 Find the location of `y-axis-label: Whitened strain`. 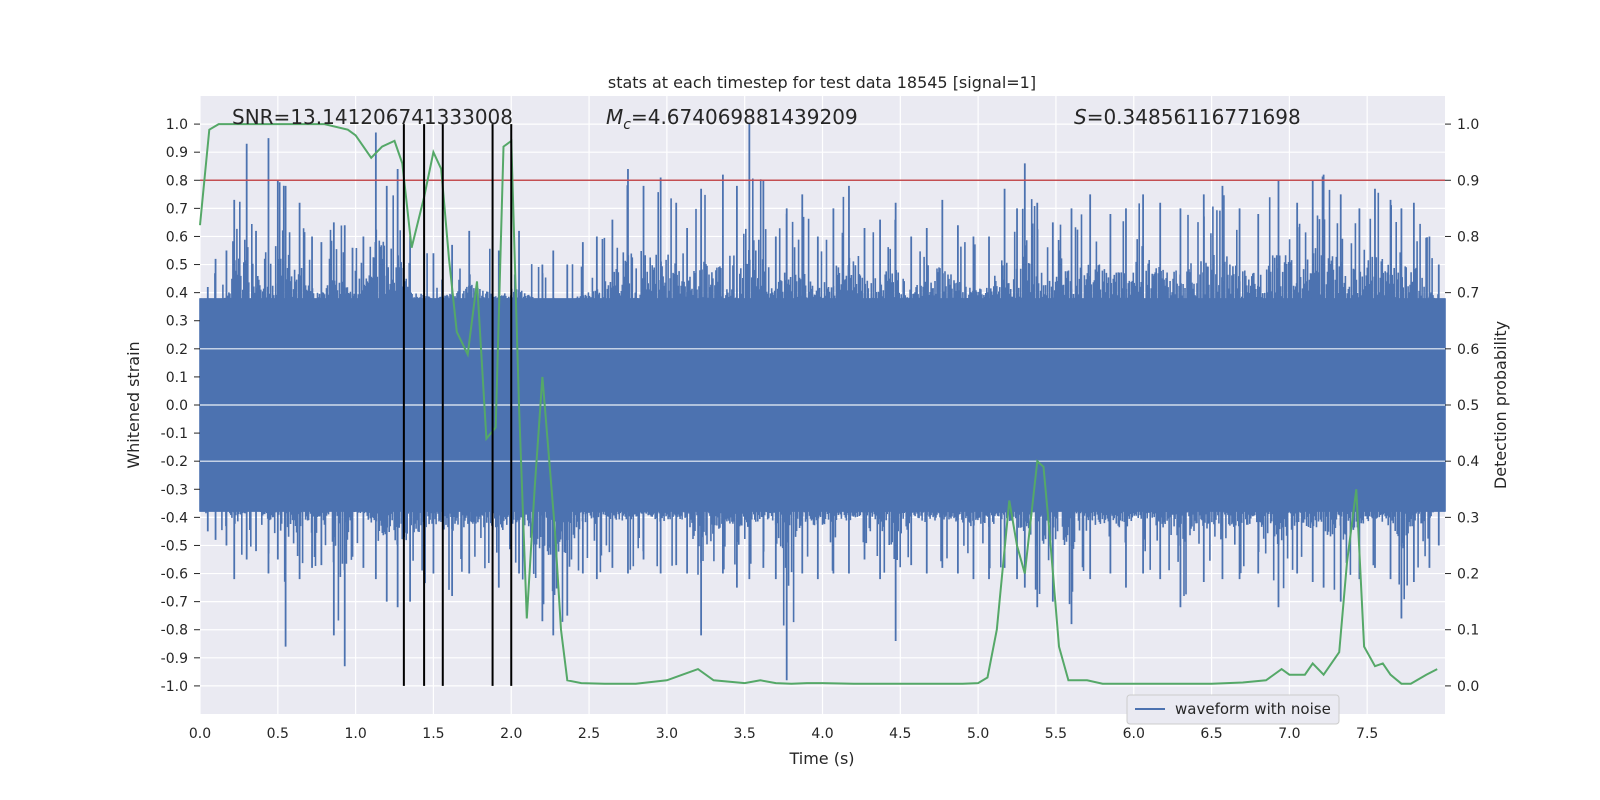

y-axis-label: Whitened strain is located at coordinates (133, 404).